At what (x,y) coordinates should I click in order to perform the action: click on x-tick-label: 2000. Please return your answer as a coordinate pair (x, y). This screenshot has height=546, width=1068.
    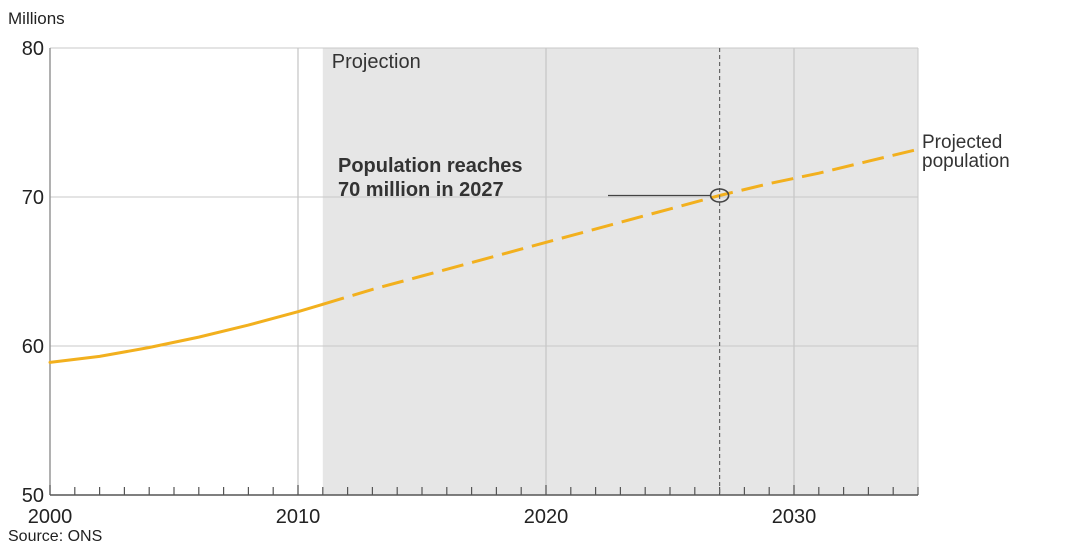
    Looking at the image, I should click on (50, 517).